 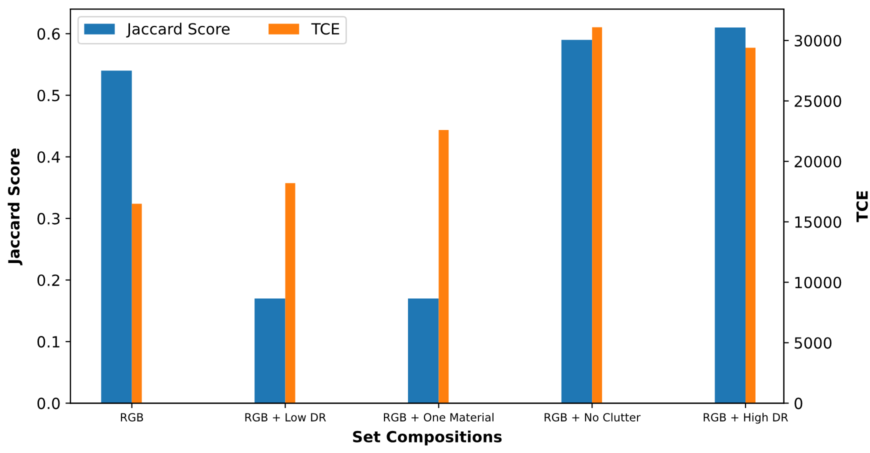 I want to click on x-tick-label: RGB, so click(x=132, y=417).